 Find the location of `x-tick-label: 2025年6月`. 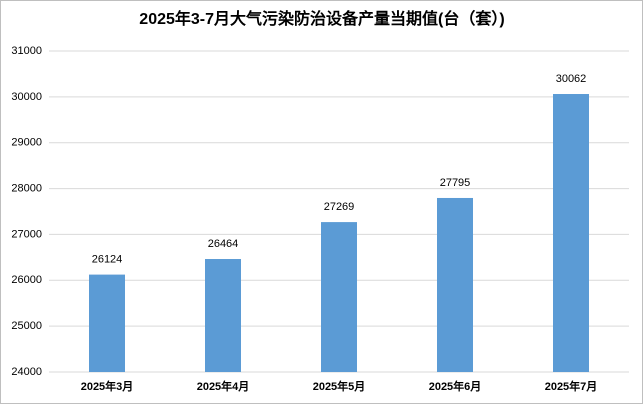

x-tick-label: 2025年6月 is located at coordinates (455, 386).